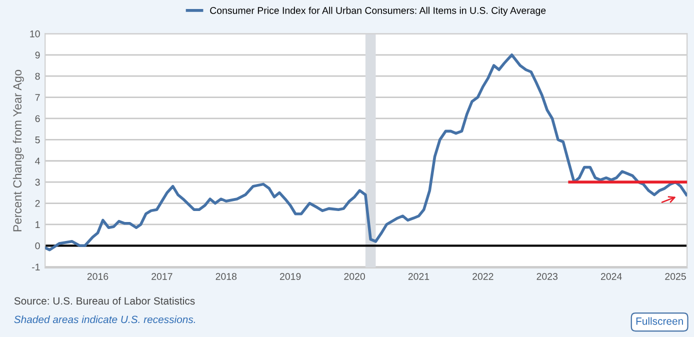 This screenshot has width=694, height=337. Describe the element at coordinates (547, 276) in the screenshot. I see `x-tick-label: 2023` at that location.